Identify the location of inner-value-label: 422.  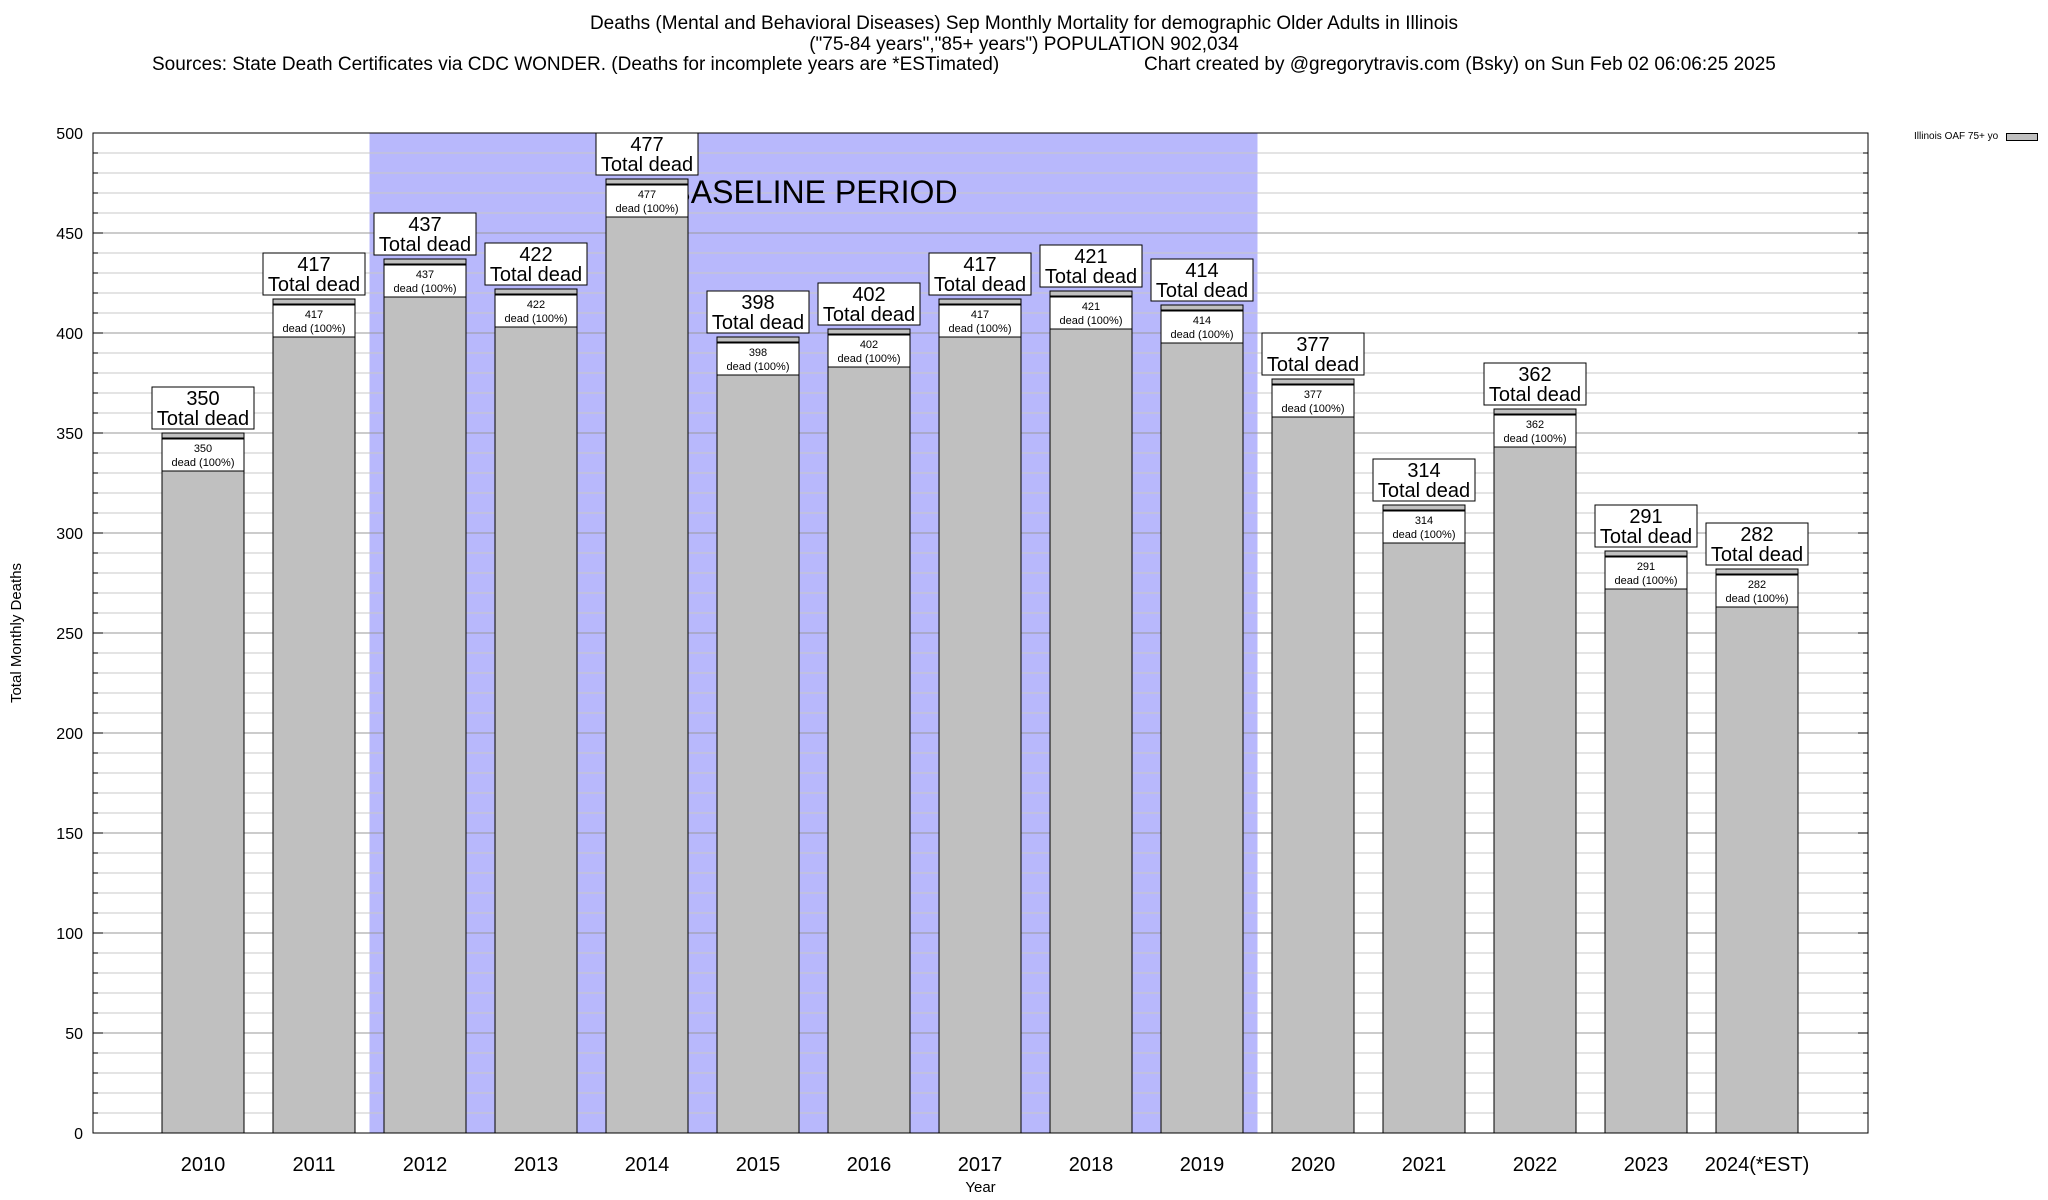
(536, 305).